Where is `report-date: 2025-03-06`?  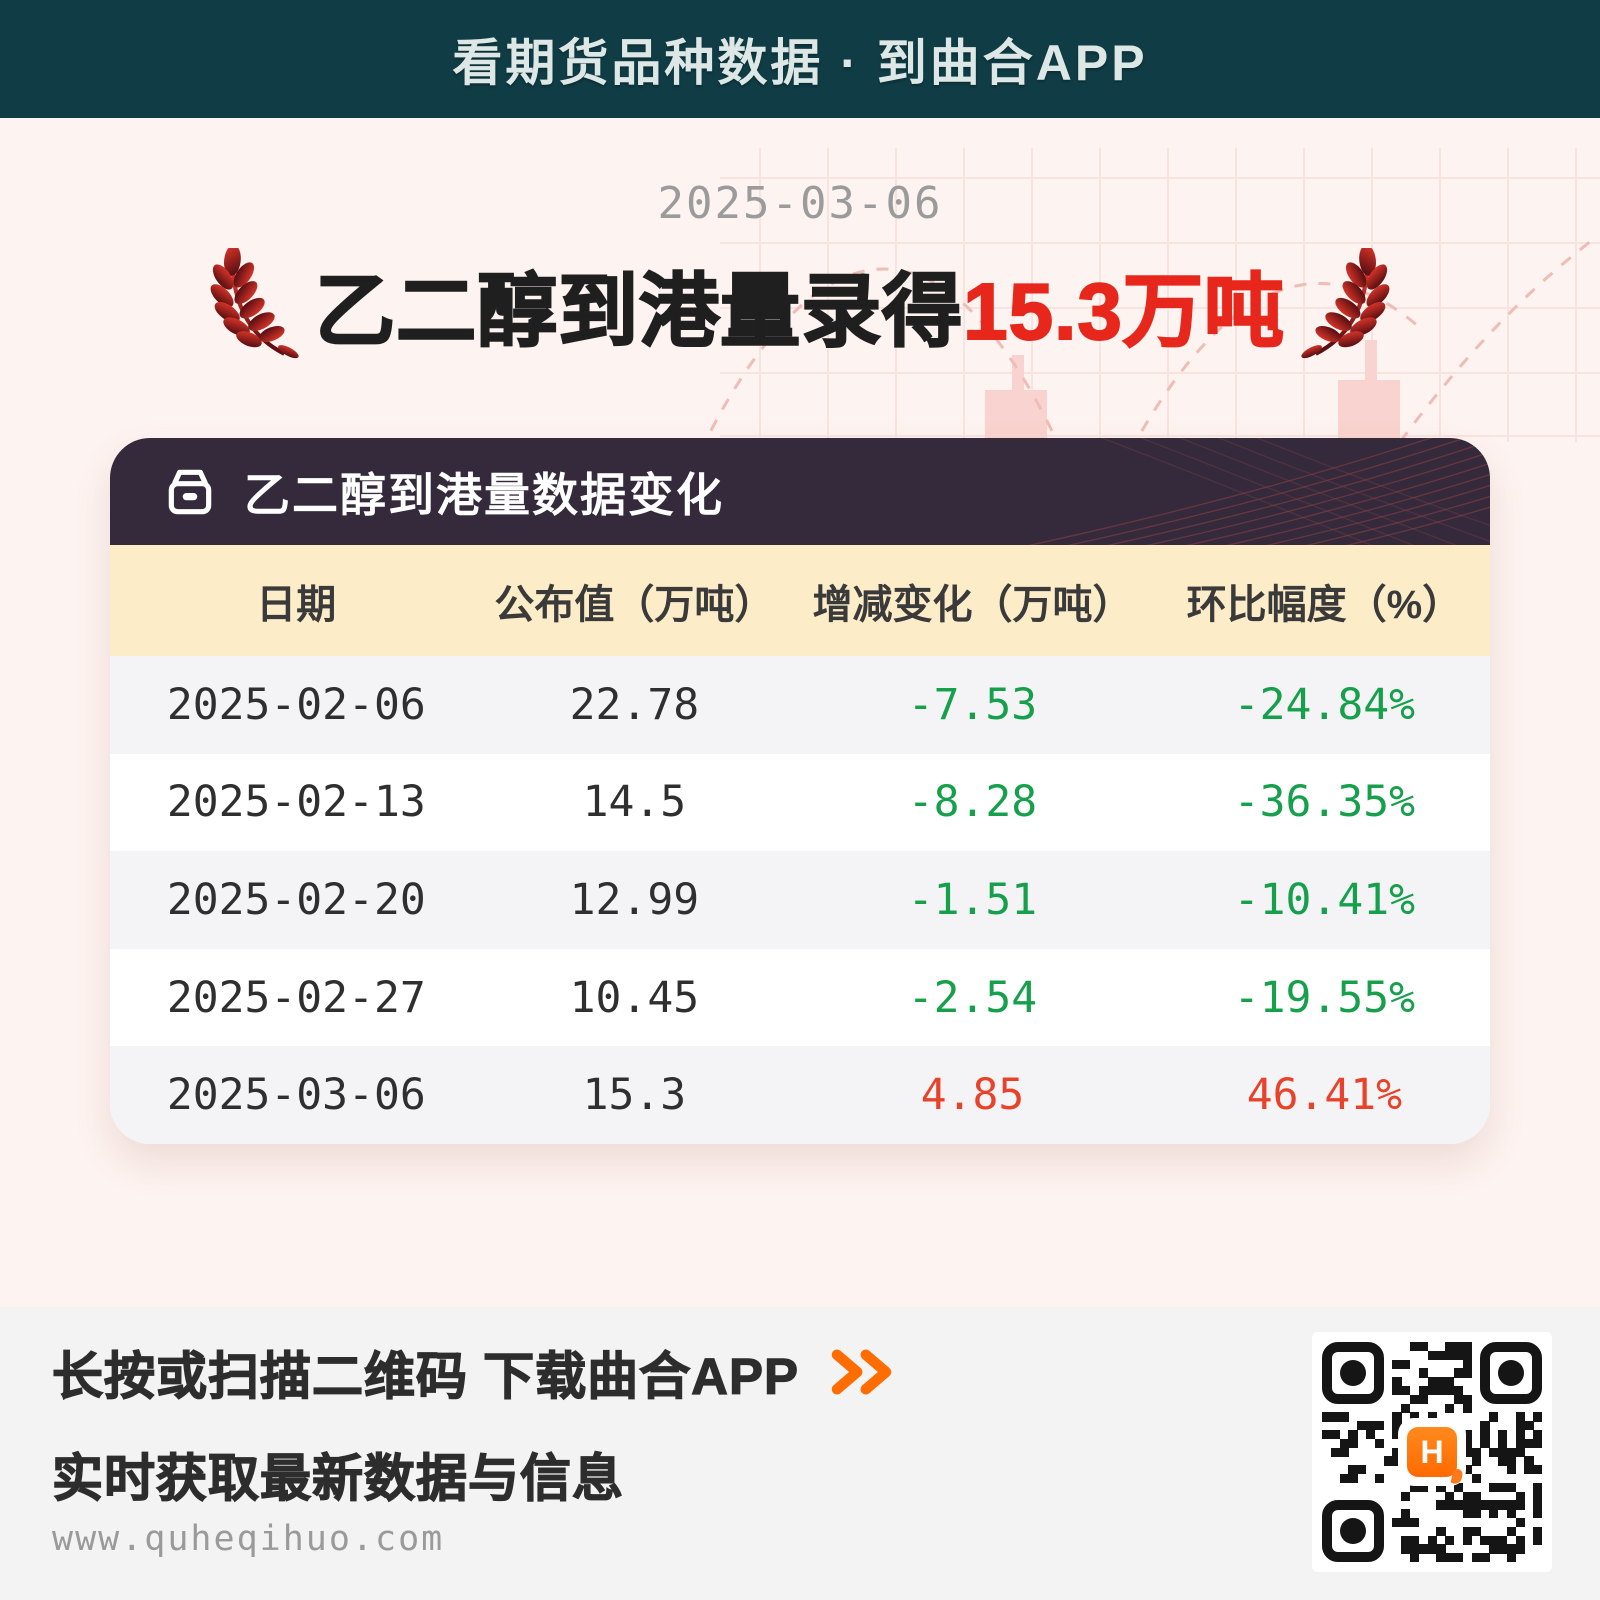 report-date: 2025-03-06 is located at coordinates (800, 203).